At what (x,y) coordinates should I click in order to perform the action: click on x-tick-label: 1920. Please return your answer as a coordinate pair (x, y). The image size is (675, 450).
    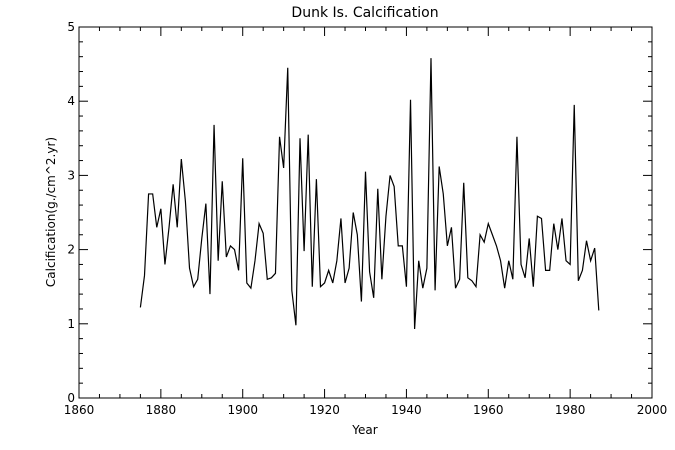
    Looking at the image, I should click on (324, 410).